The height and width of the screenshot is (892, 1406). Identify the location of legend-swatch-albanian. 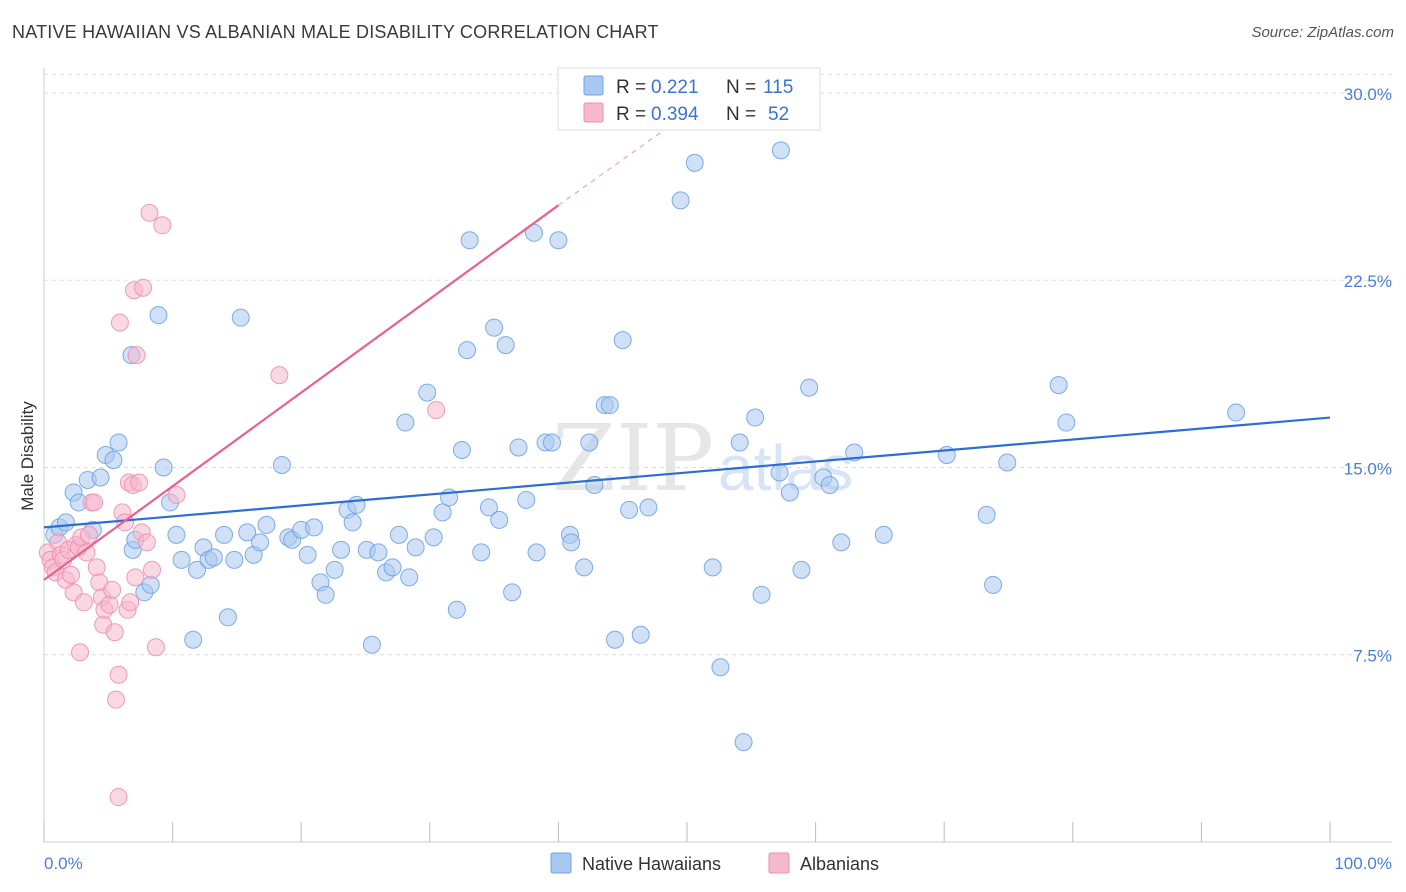
(593, 112).